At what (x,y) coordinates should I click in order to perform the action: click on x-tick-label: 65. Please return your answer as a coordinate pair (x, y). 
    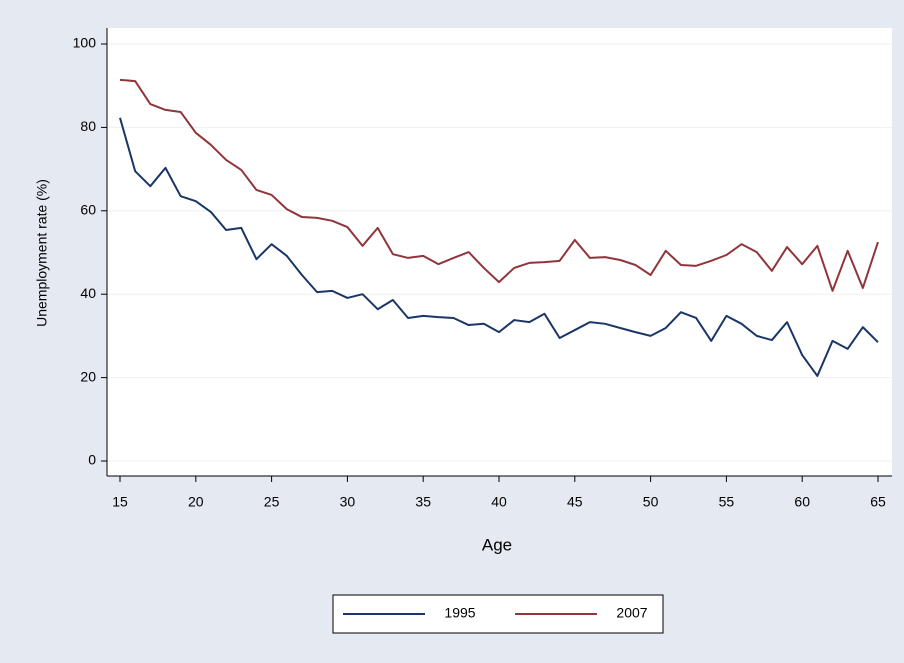
    Looking at the image, I should click on (878, 502).